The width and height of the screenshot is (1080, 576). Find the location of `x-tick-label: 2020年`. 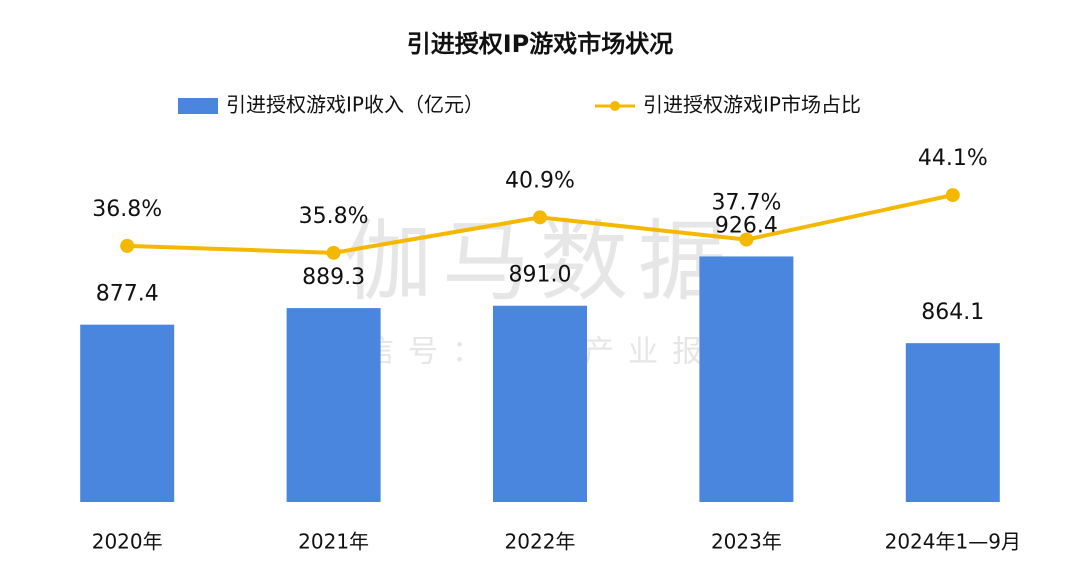

x-tick-label: 2020年 is located at coordinates (127, 542).